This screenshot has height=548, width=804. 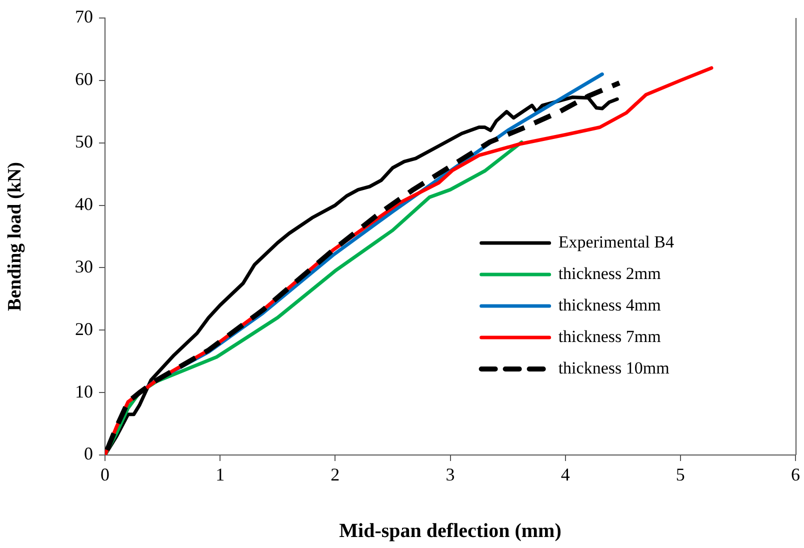 I want to click on x-tick-label: 2, so click(x=335, y=474).